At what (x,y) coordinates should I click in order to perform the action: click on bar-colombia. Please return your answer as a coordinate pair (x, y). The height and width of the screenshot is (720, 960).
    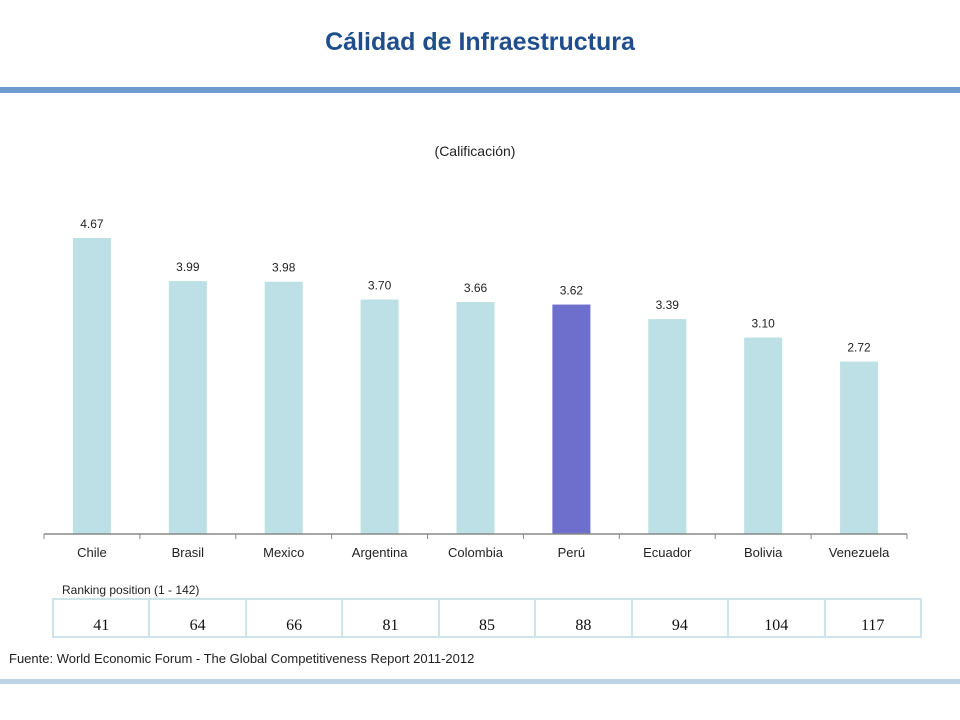
    Looking at the image, I should click on (475, 418).